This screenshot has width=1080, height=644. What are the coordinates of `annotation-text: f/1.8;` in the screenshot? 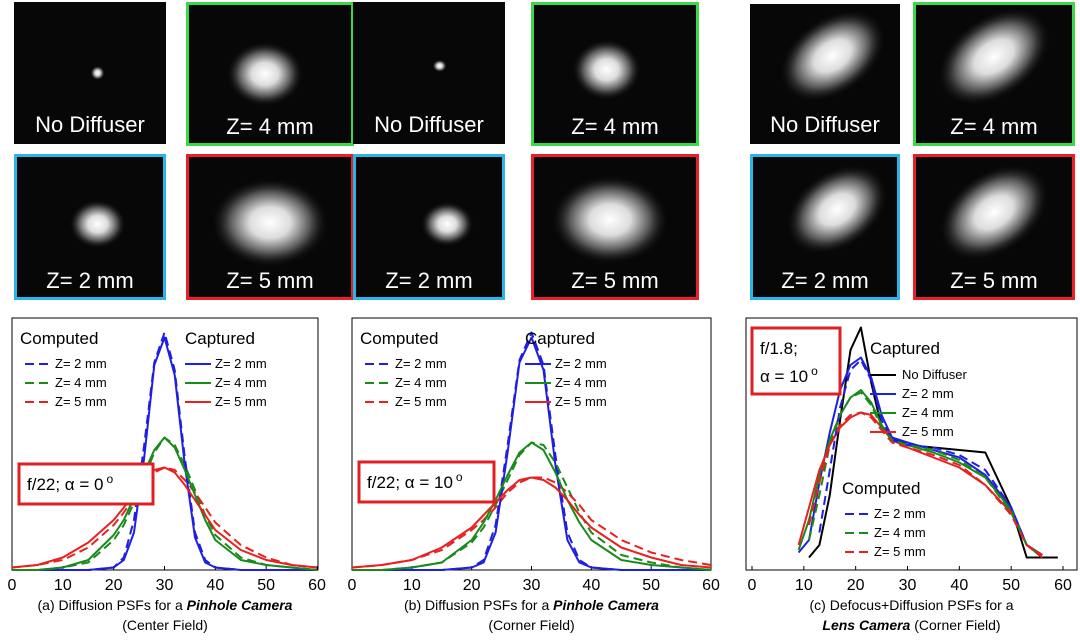 It's located at (779, 348).